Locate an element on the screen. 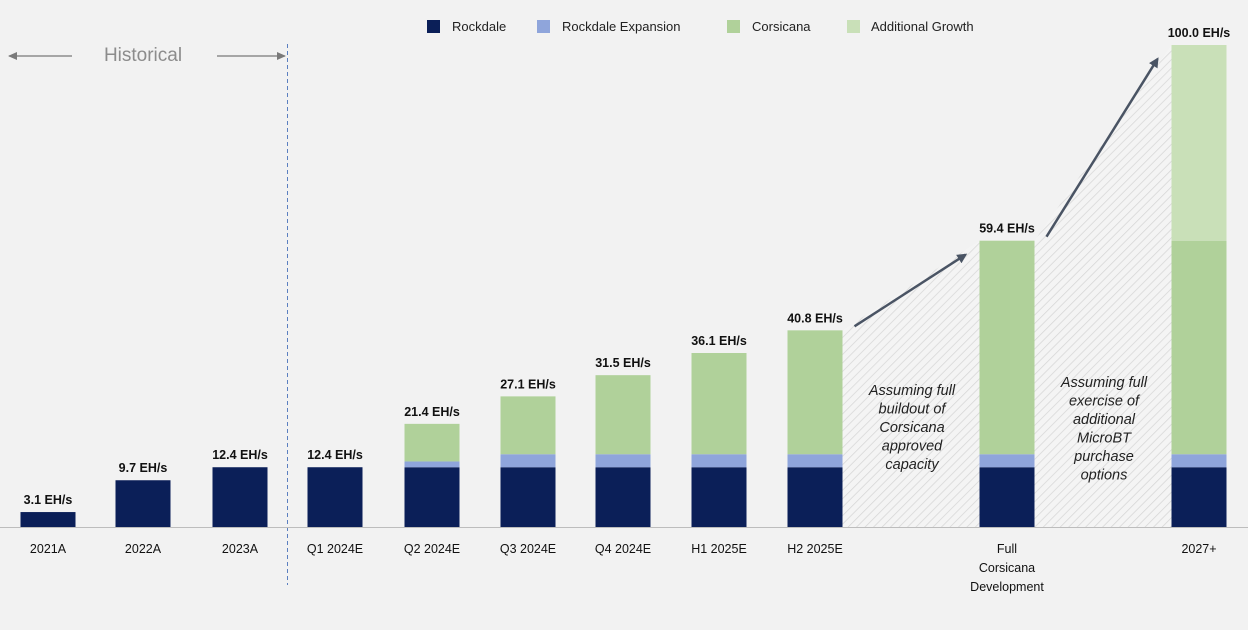  category-label-line: Q3 2024E is located at coordinates (528, 549).